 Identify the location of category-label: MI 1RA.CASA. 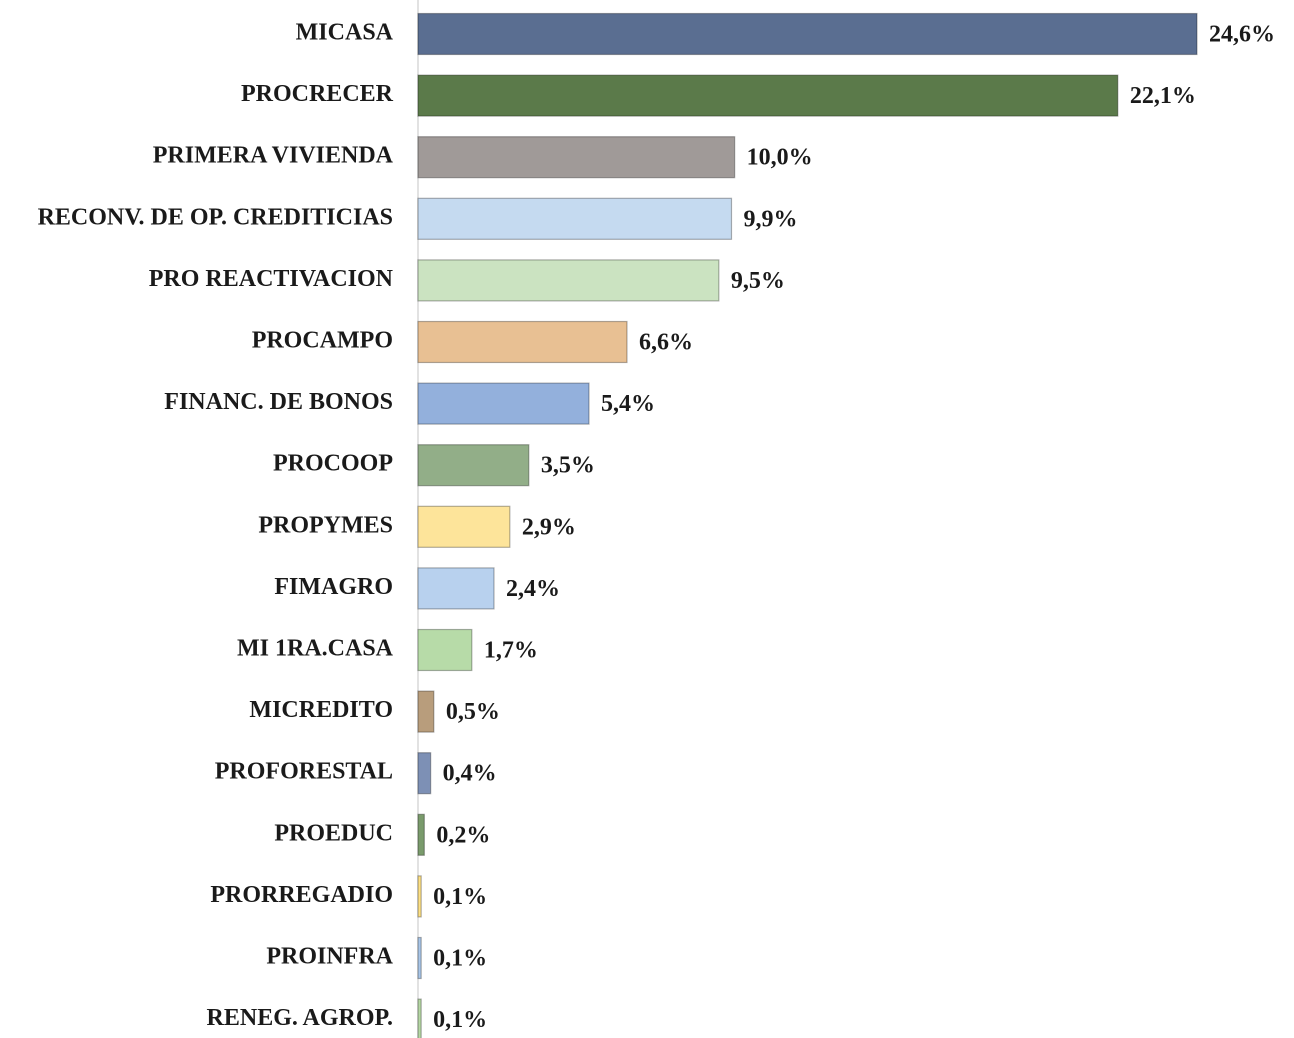
(315, 649).